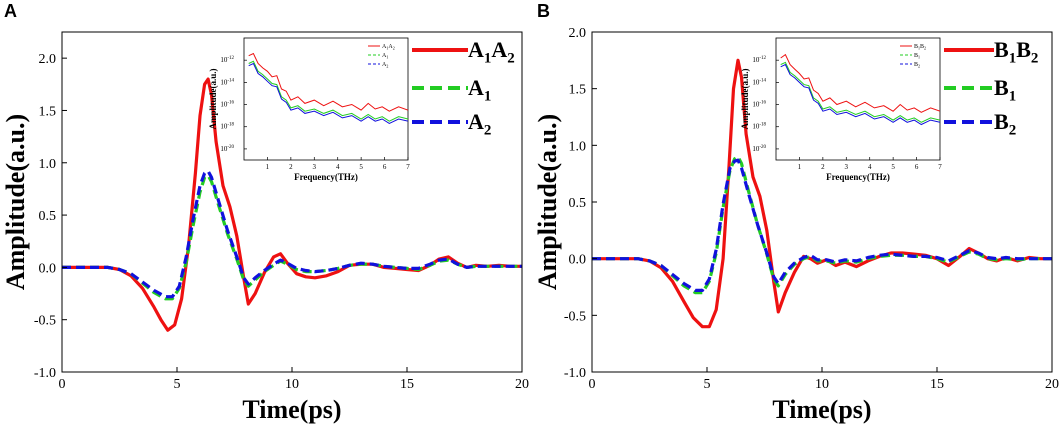 Image resolution: width=1059 pixels, height=433 pixels. Describe the element at coordinates (762, 125) in the screenshot. I see `inset-y-tick-exponent: -18` at that location.